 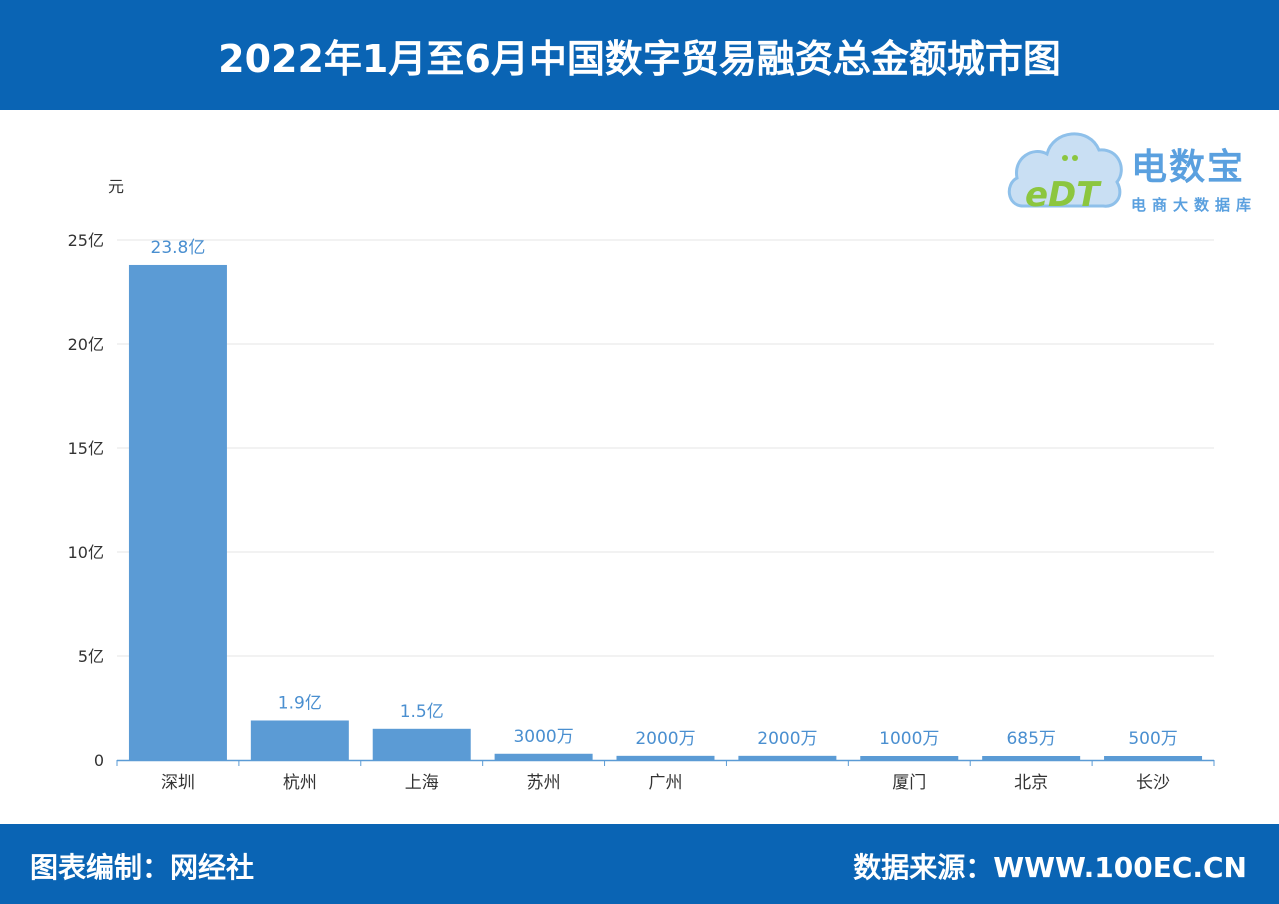 I want to click on data-label: 1.5亿, so click(x=422, y=712).